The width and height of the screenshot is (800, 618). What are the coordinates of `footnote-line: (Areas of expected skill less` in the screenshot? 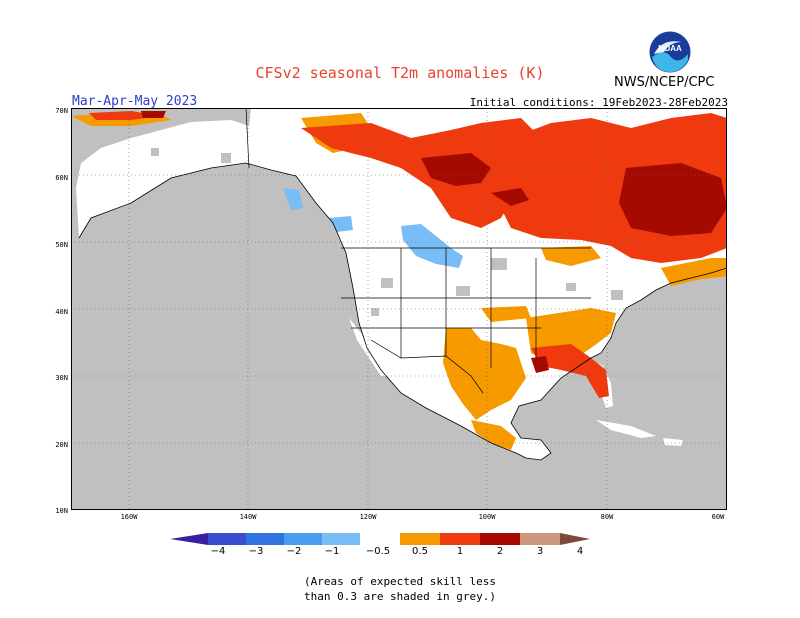 It's located at (400, 581).